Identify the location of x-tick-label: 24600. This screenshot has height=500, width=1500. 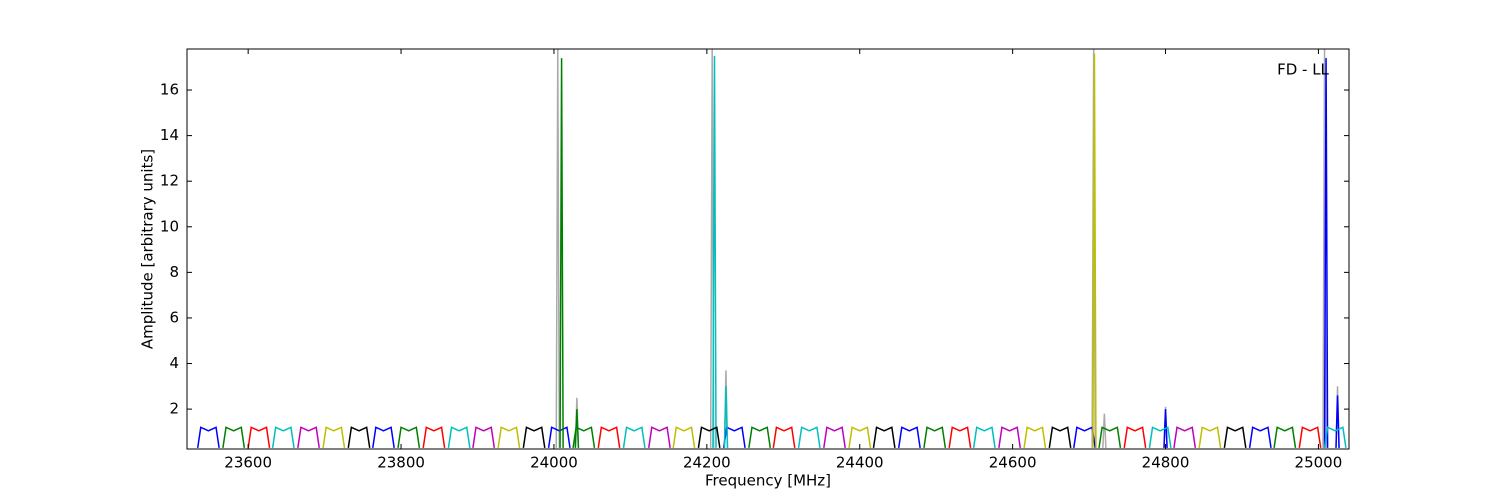
(1013, 463).